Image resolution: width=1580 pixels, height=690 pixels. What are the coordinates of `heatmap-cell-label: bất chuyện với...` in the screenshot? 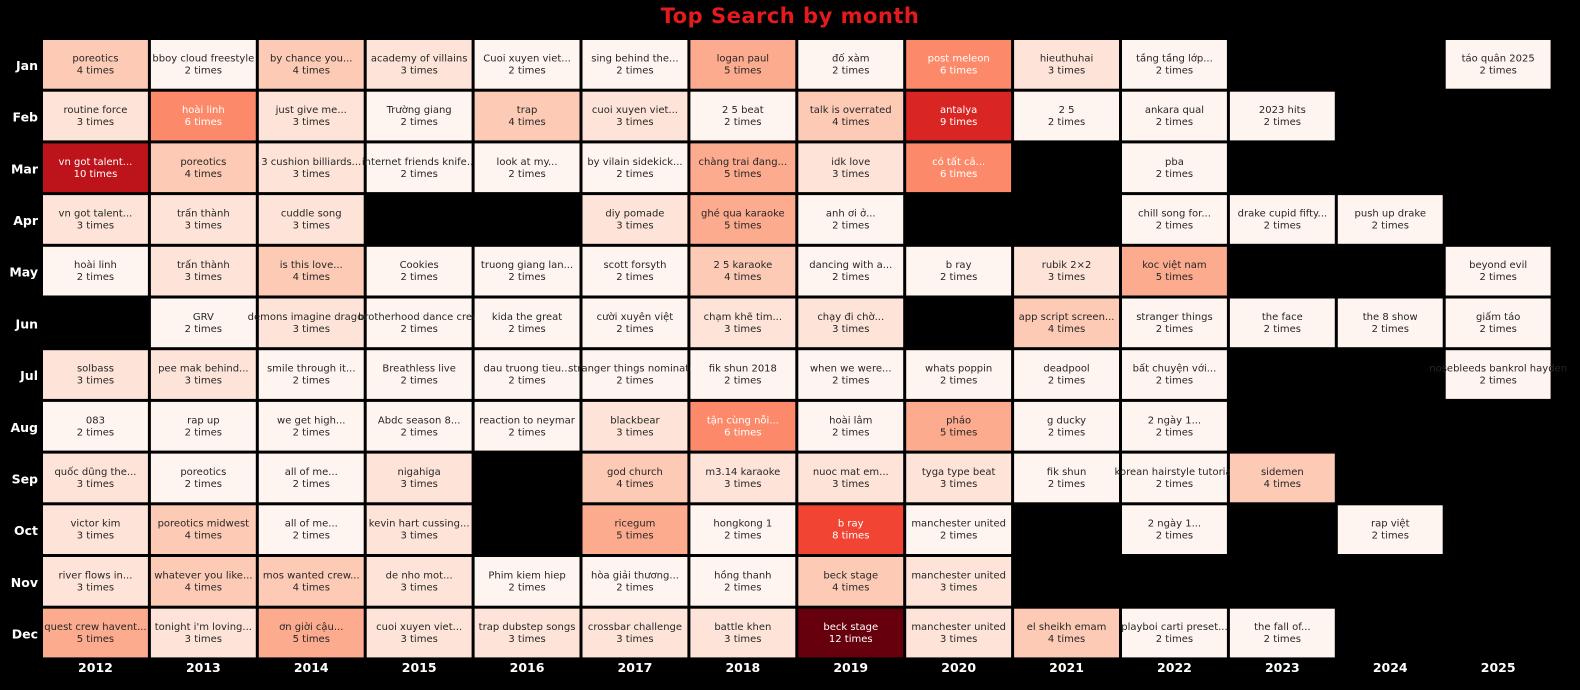 It's located at (1175, 369).